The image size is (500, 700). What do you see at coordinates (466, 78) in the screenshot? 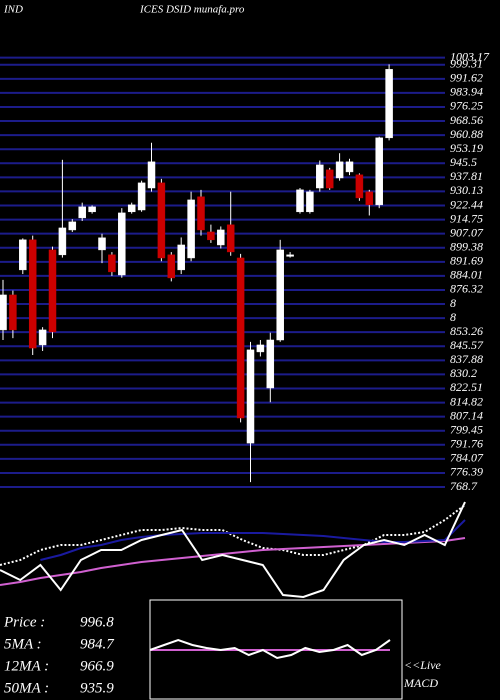
I see `y-tick-label: 991.62` at bounding box center [466, 78].